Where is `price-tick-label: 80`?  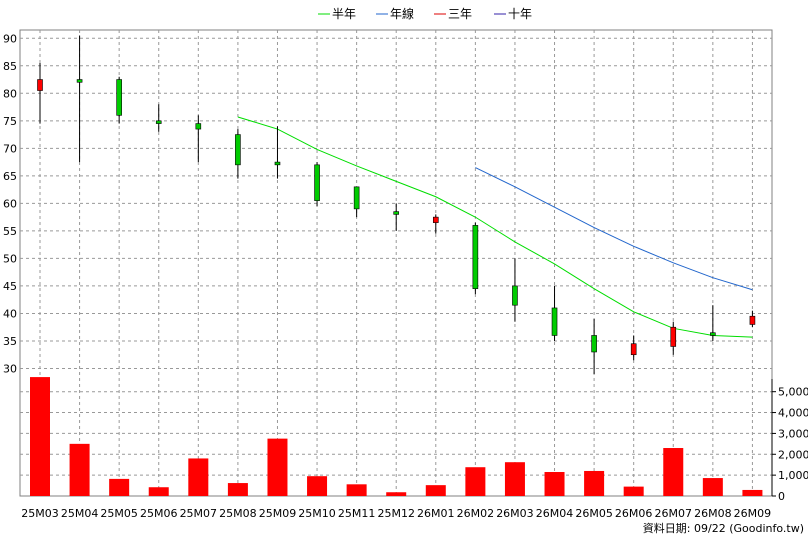
price-tick-label: 80 is located at coordinates (10, 93).